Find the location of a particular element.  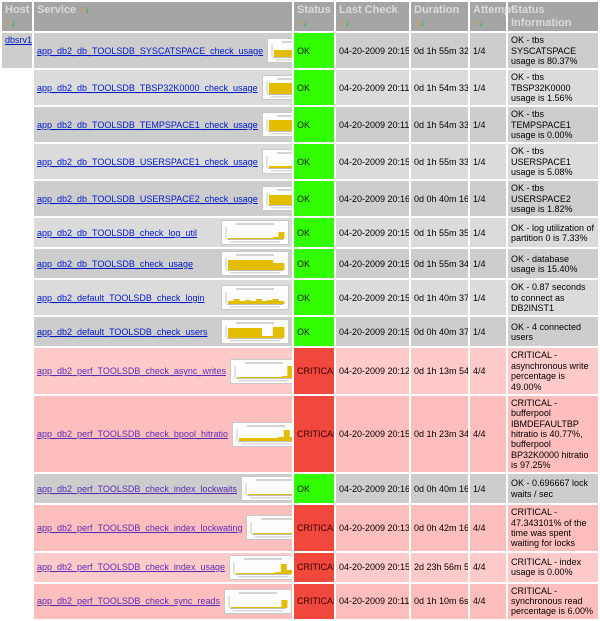

service-cell: app_db2_default_TOOLSDB_check_users is located at coordinates (163, 332).